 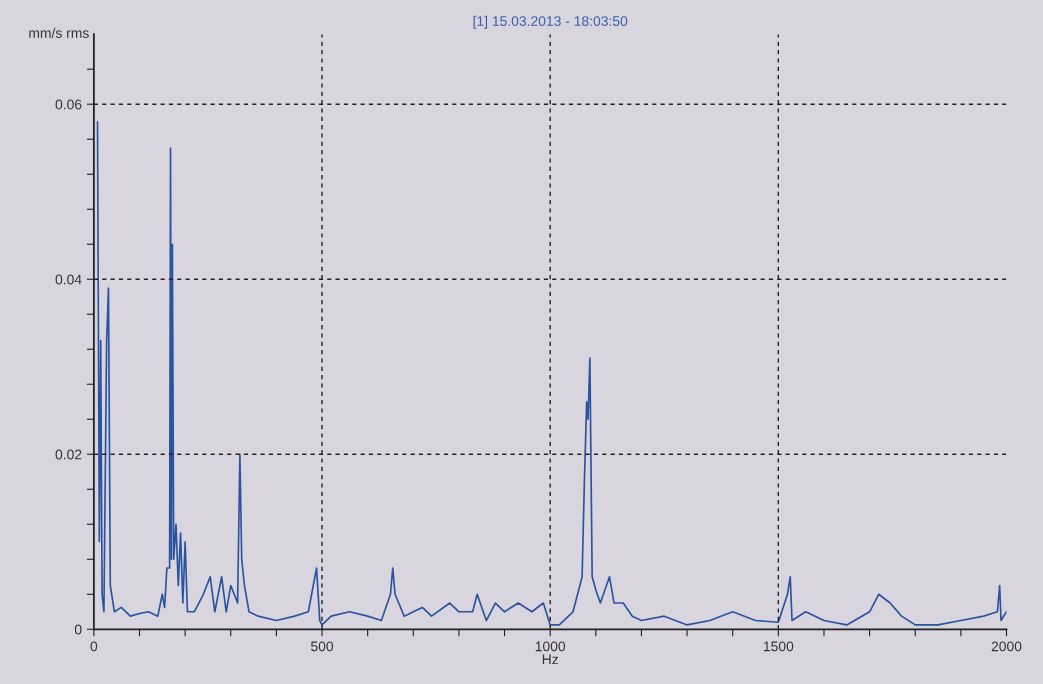 What do you see at coordinates (778, 646) in the screenshot?
I see `x-tick-label: 1500` at bounding box center [778, 646].